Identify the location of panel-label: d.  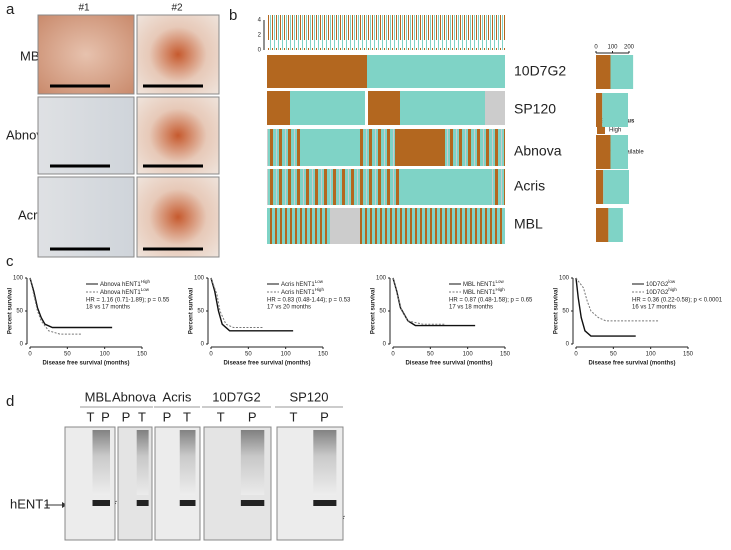
(10, 401).